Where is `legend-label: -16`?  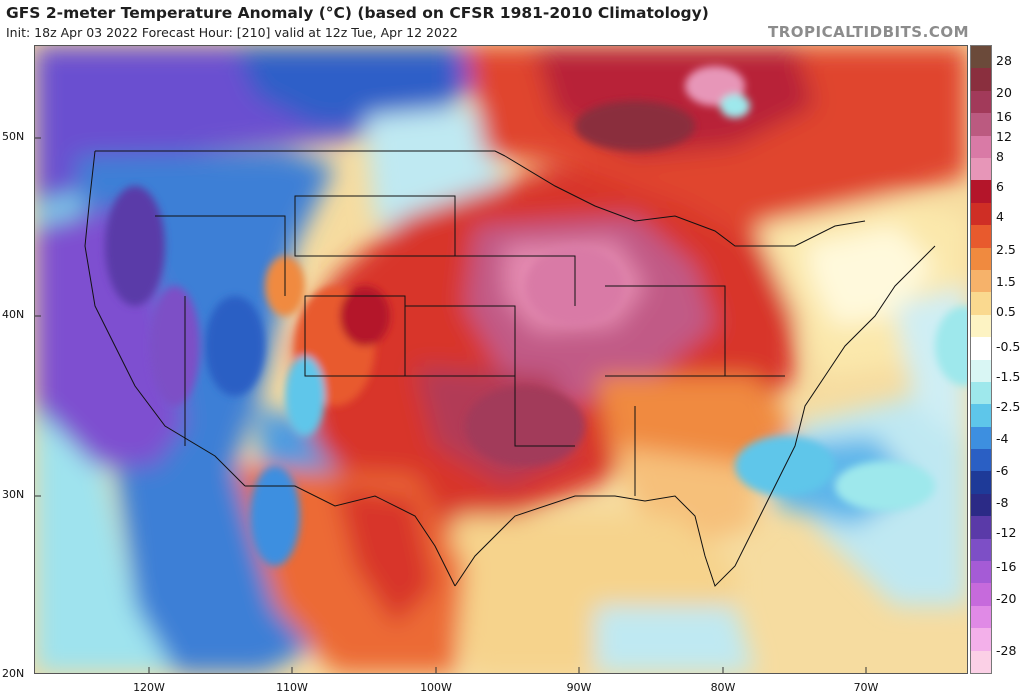
legend-label: -16 is located at coordinates (1006, 566).